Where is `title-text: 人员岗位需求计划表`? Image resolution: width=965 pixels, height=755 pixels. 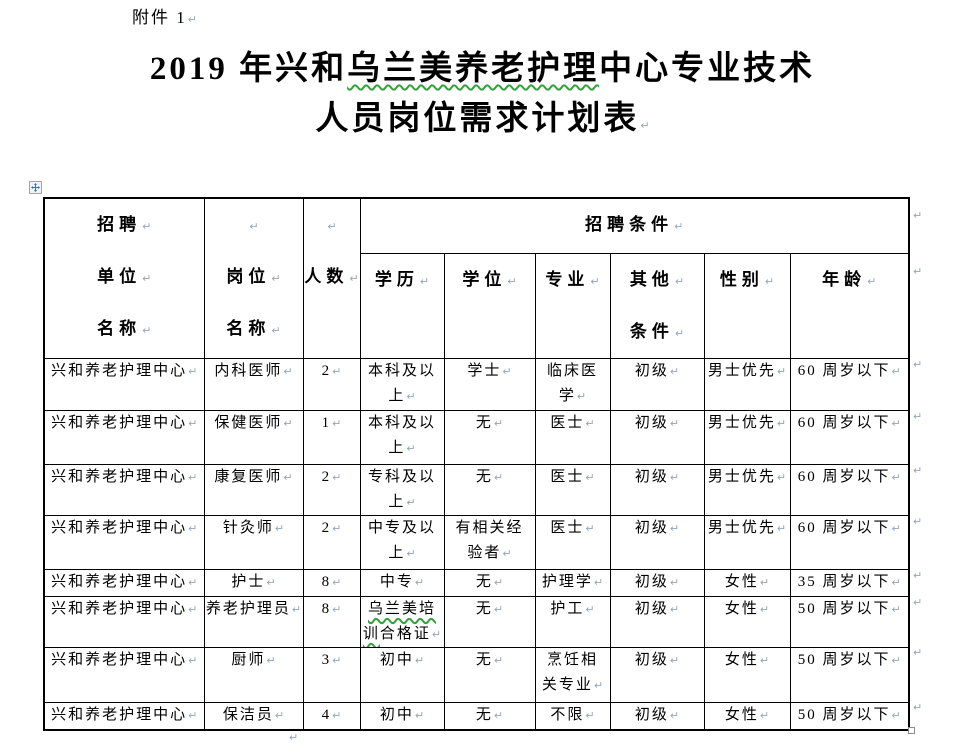 title-text: 人员岗位需求计划表 is located at coordinates (477, 119).